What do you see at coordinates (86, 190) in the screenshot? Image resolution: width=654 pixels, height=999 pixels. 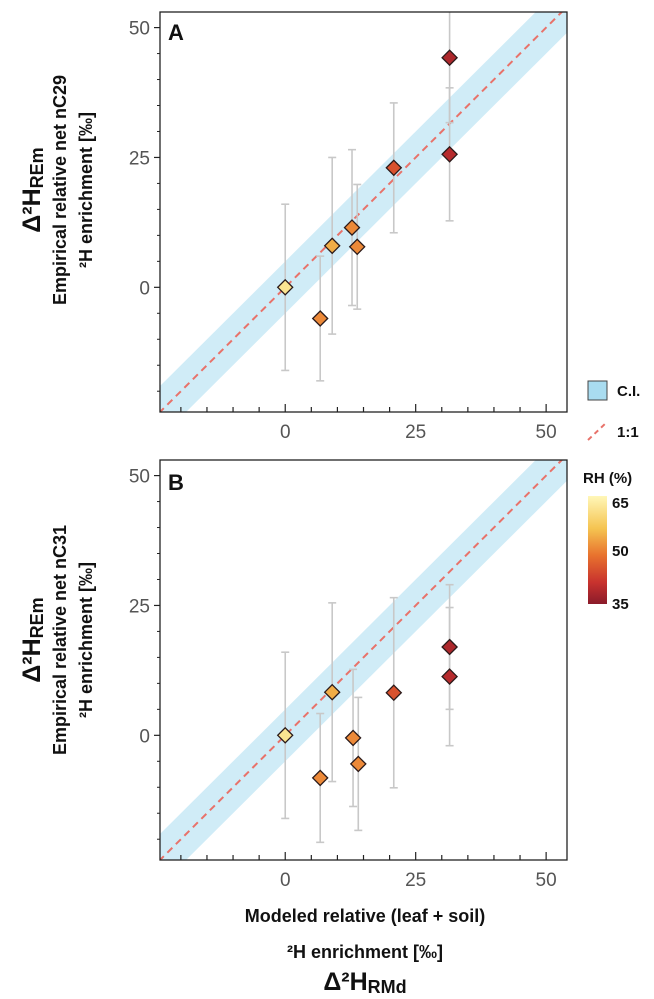 I see `panel-a-ylabel-line2: ²H enrichment [‰]` at bounding box center [86, 190].